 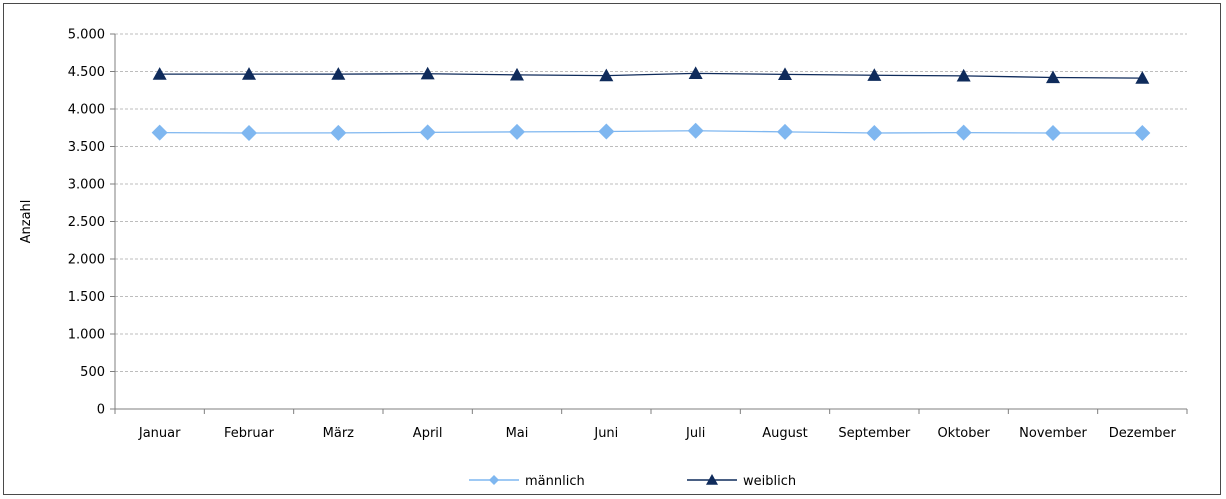 What do you see at coordinates (712, 479) in the screenshot?
I see `legend-marker-weiblich` at bounding box center [712, 479].